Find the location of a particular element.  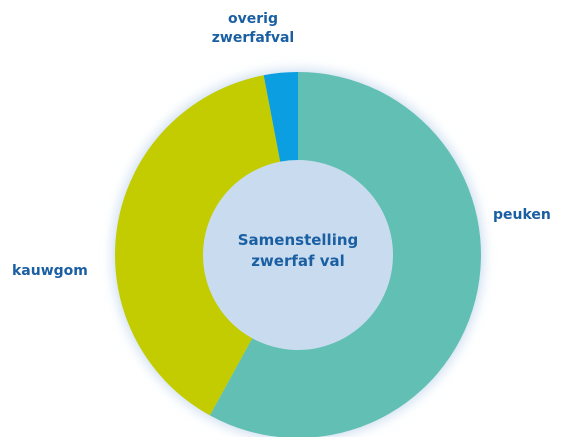

slice-label: peuken is located at coordinates (522, 215).